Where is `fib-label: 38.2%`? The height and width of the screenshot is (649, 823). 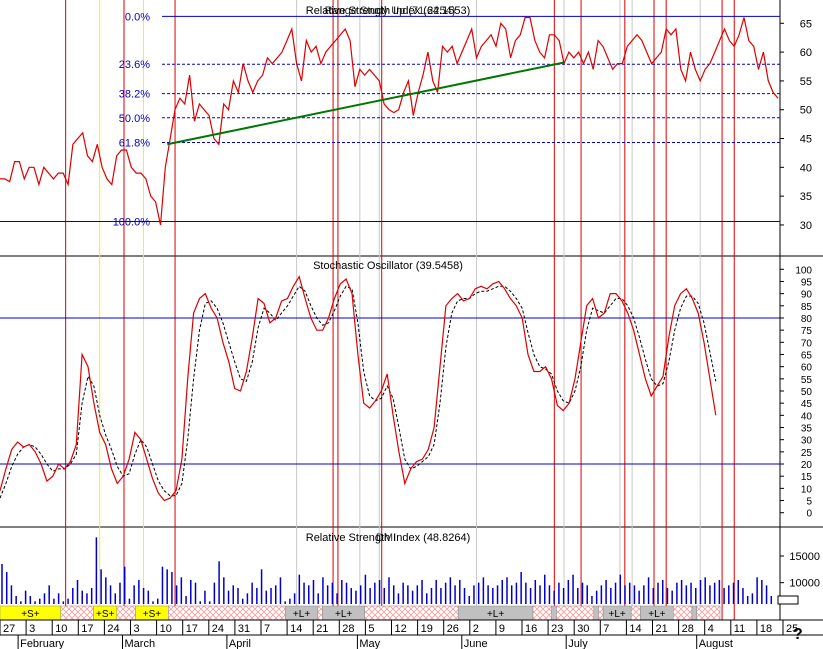 fib-label: 38.2% is located at coordinates (134, 95).